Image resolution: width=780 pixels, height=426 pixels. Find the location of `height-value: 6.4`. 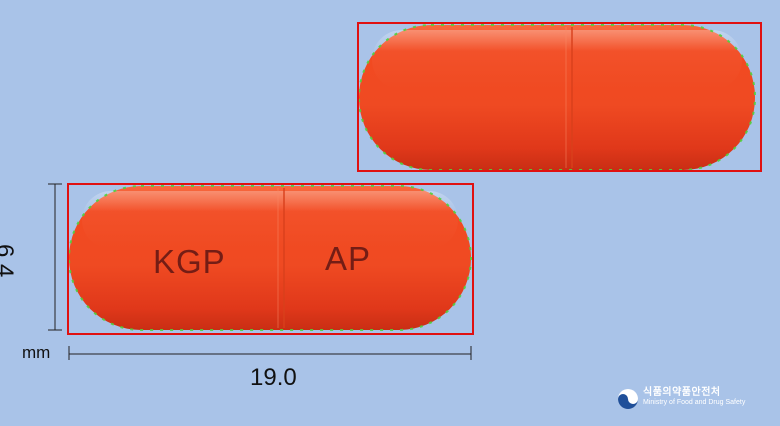

height-value: 6.4 is located at coordinates (9, 261).